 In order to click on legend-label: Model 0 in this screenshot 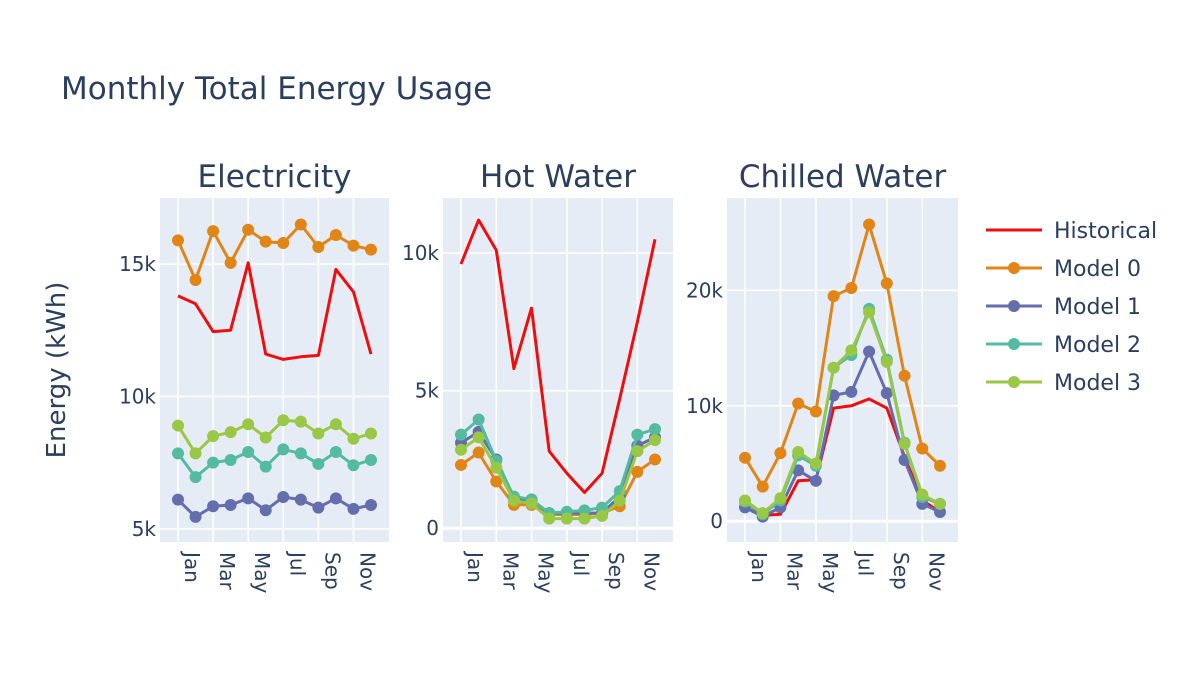, I will do `click(1097, 269)`.